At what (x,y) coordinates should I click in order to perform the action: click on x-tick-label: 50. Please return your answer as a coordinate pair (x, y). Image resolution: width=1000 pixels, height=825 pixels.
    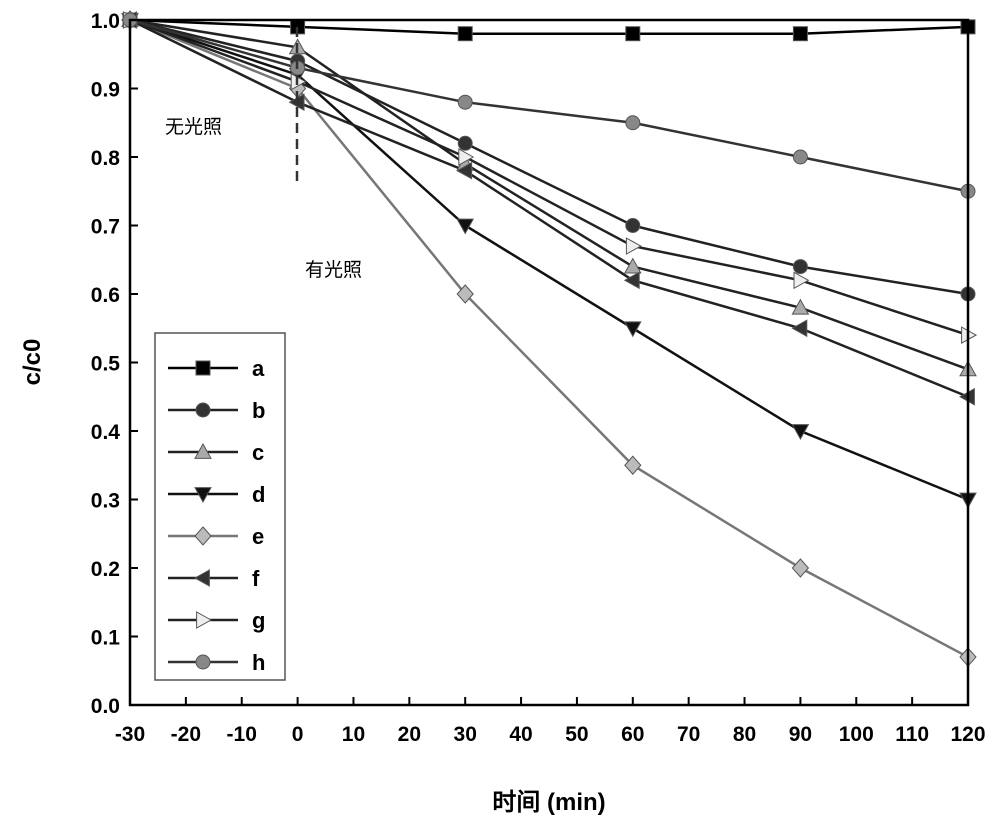
    Looking at the image, I should click on (576, 734).